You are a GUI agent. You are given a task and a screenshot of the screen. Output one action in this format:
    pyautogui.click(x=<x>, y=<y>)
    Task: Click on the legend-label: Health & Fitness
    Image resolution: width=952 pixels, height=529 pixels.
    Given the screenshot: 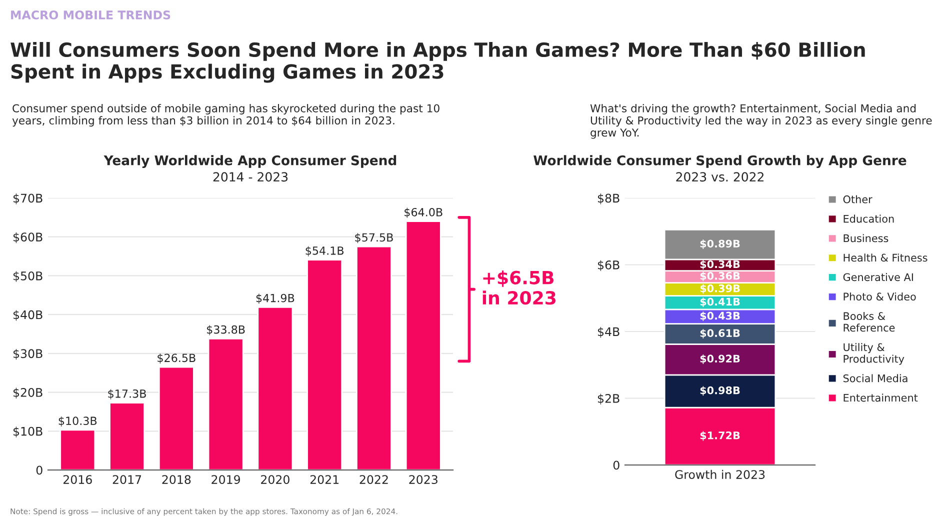 What is the action you would take?
    pyautogui.click(x=886, y=258)
    